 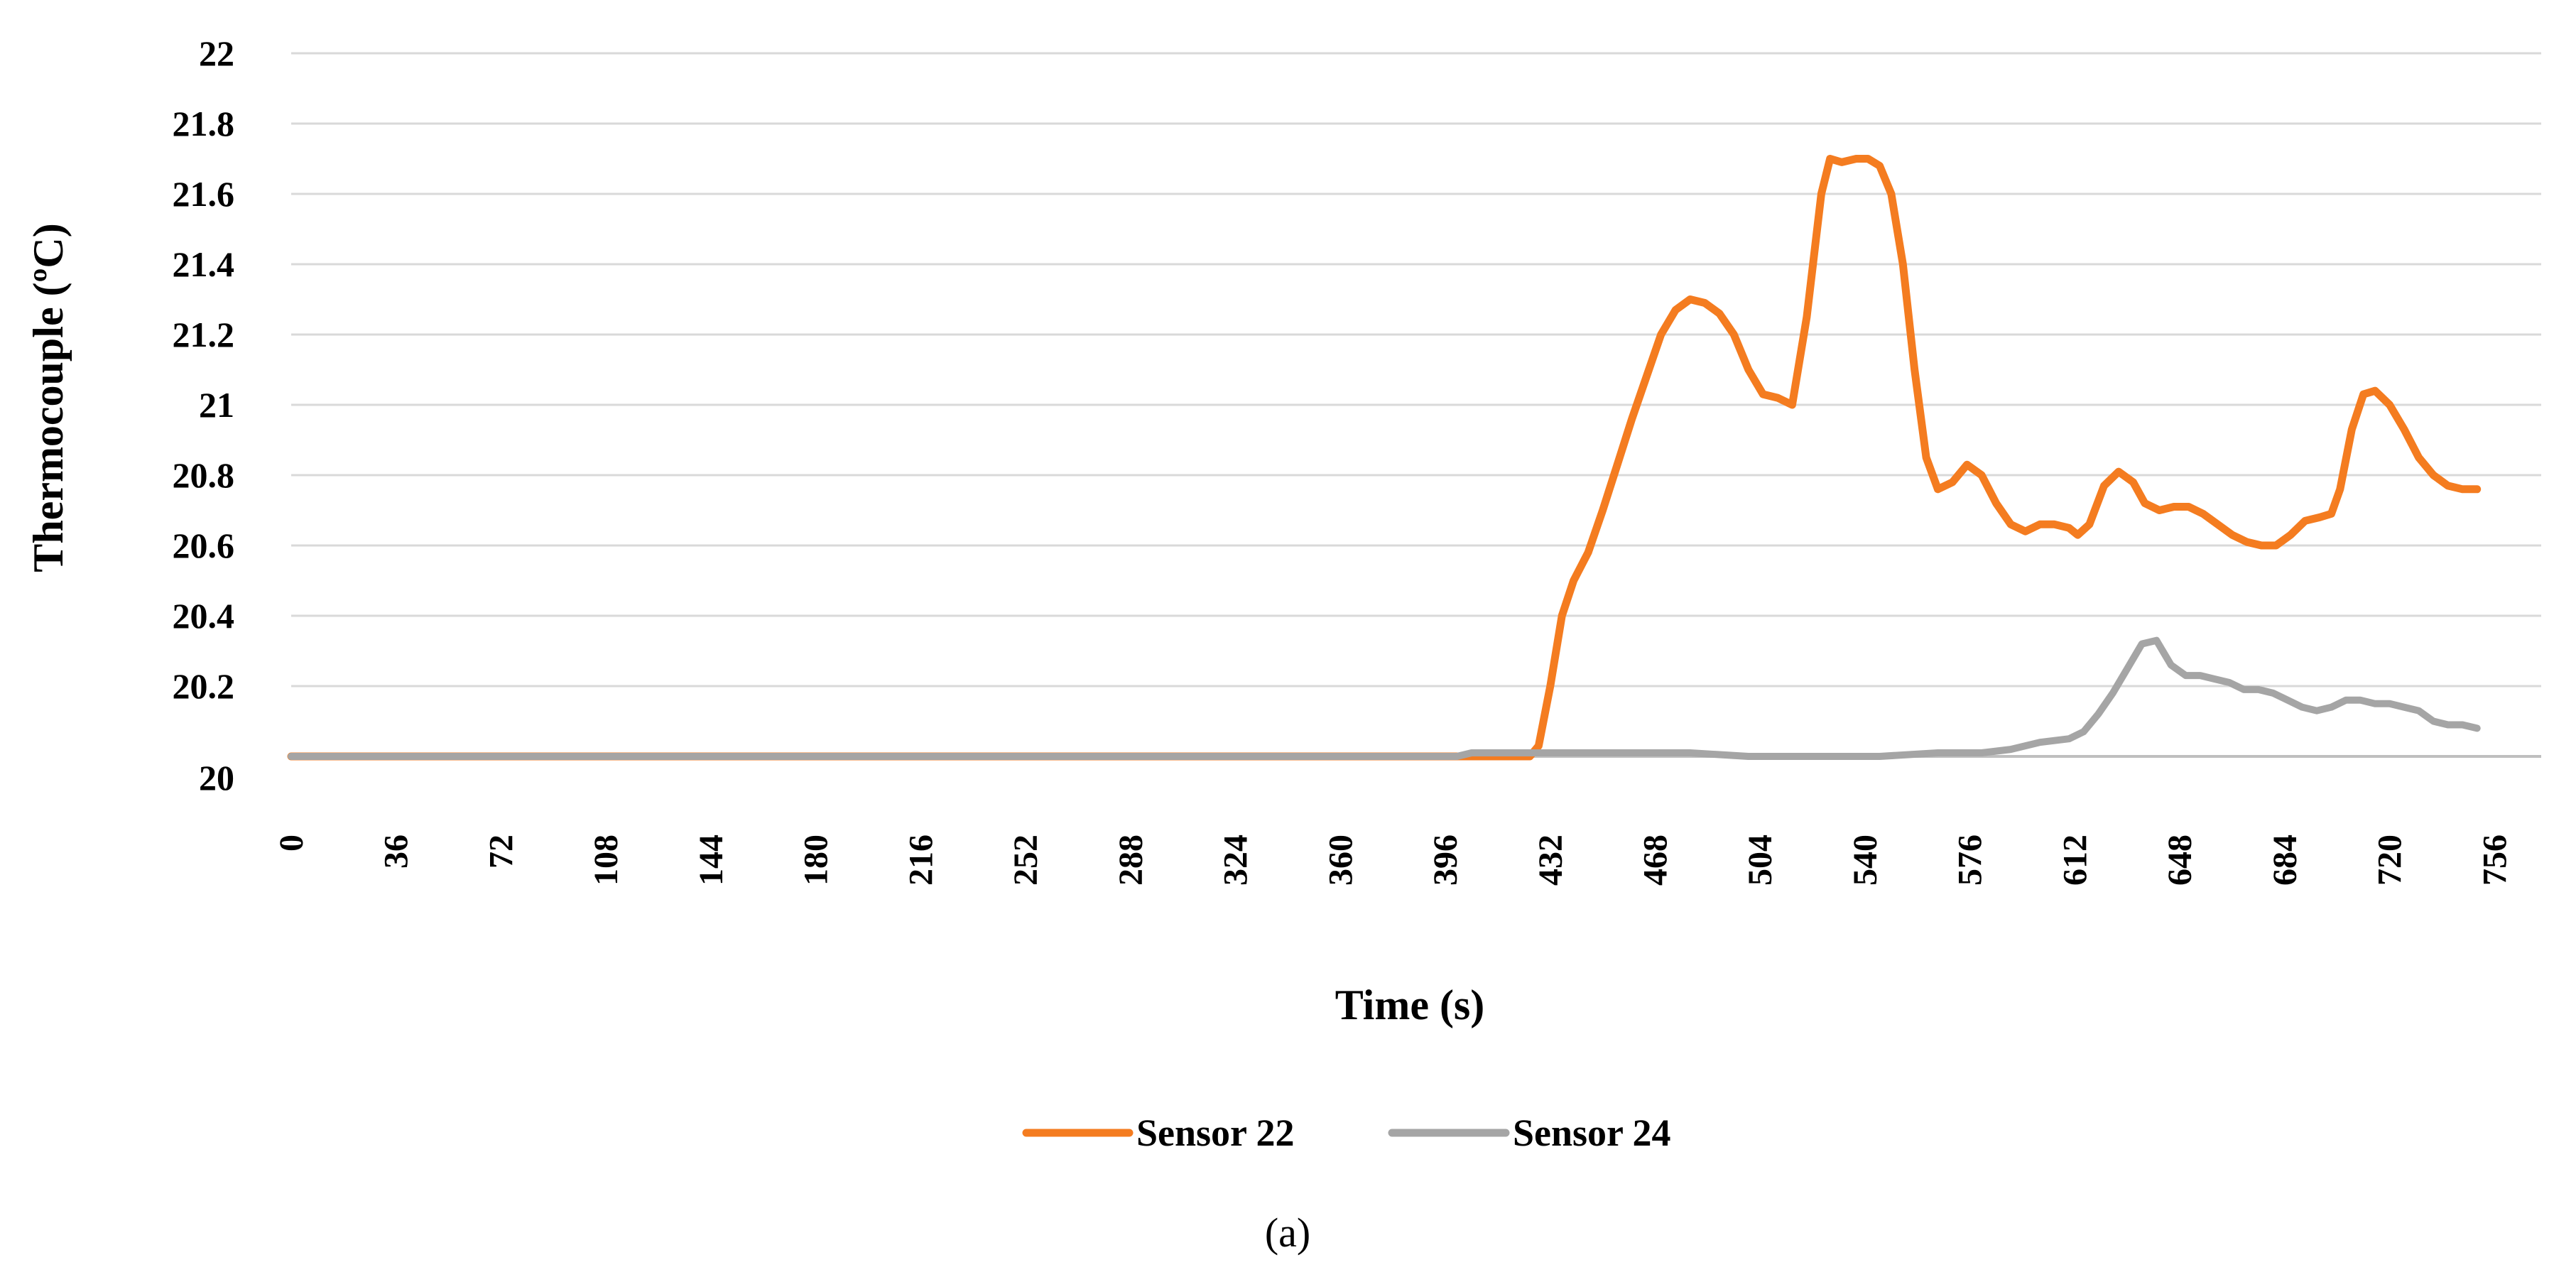 What do you see at coordinates (1346, 1133) in the screenshot?
I see `legend: Sensor 22 Sensor 24` at bounding box center [1346, 1133].